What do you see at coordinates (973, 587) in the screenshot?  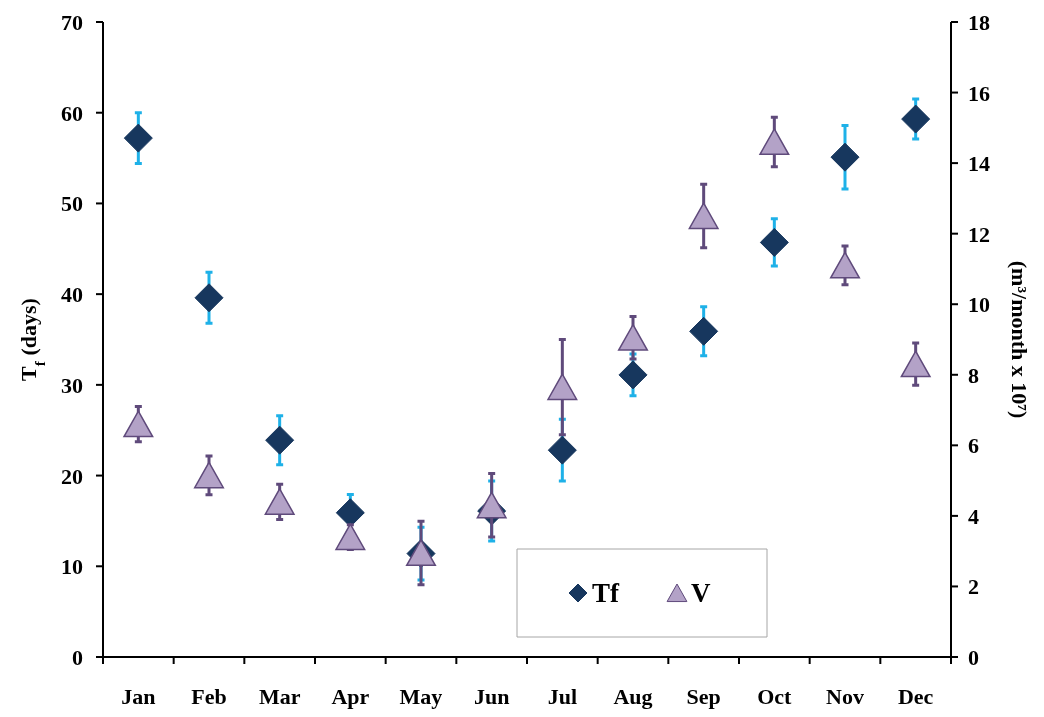 I see `y2-tick-label: 2` at bounding box center [973, 587].